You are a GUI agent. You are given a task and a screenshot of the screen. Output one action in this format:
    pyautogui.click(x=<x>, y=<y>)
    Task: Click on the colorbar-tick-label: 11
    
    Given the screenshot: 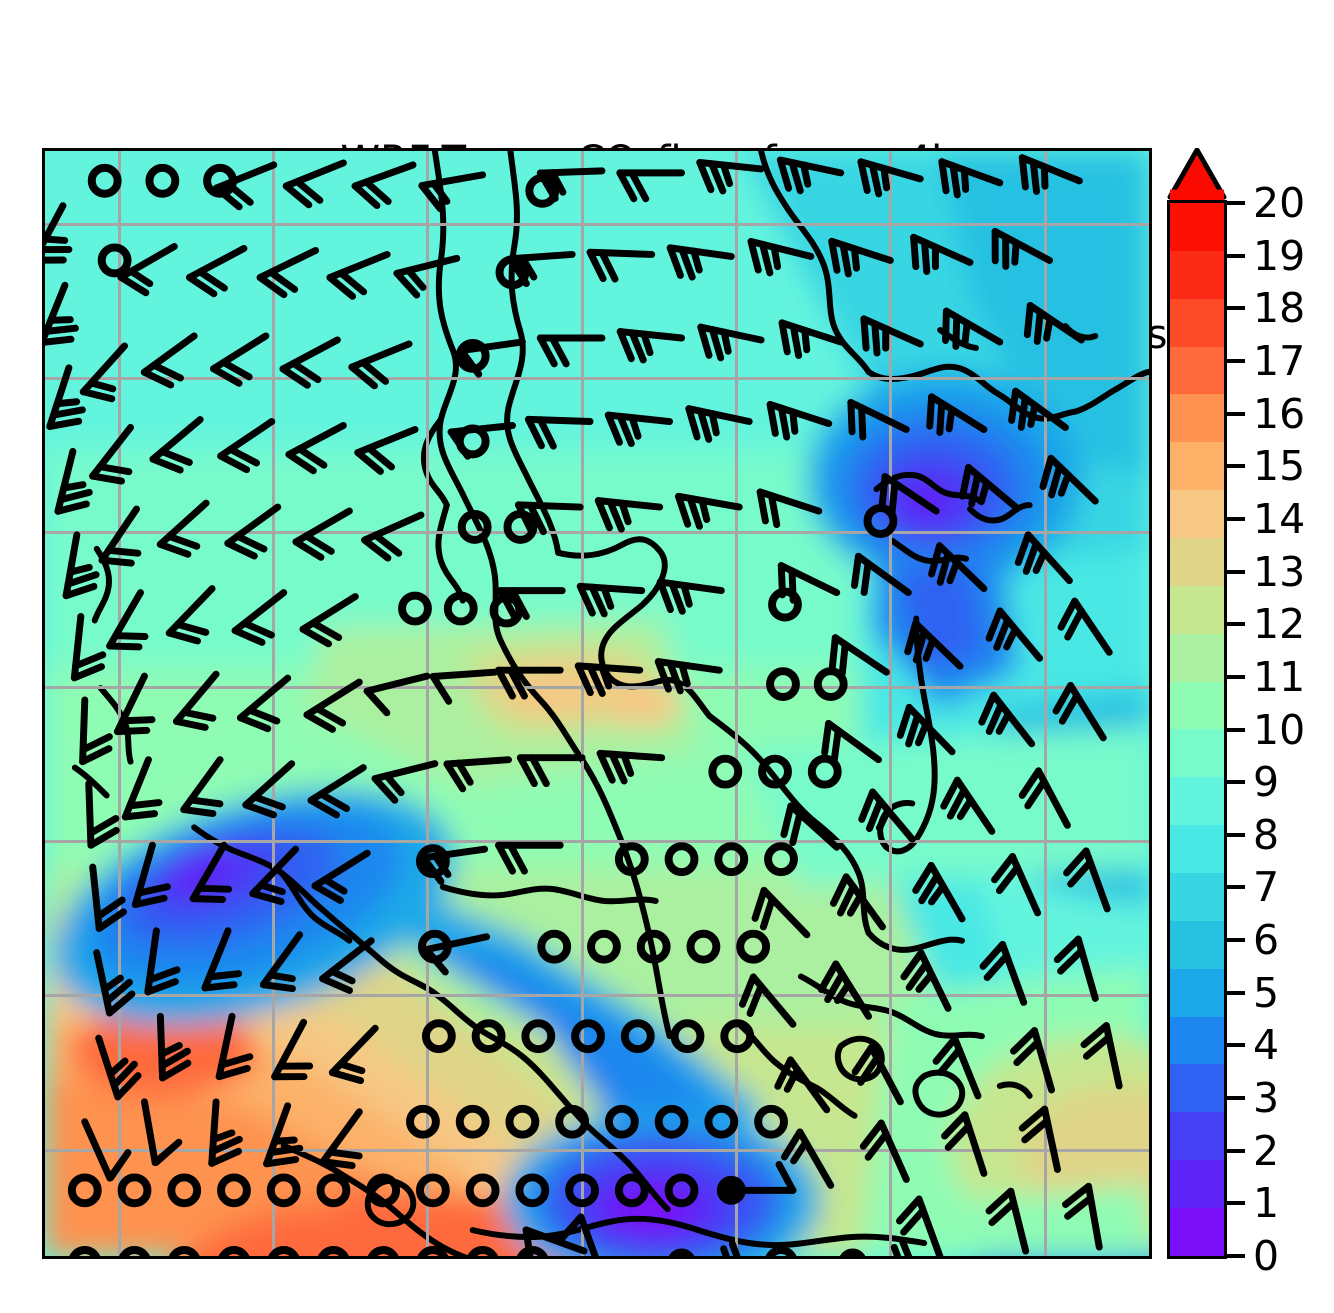 What is the action you would take?
    pyautogui.click(x=1279, y=676)
    